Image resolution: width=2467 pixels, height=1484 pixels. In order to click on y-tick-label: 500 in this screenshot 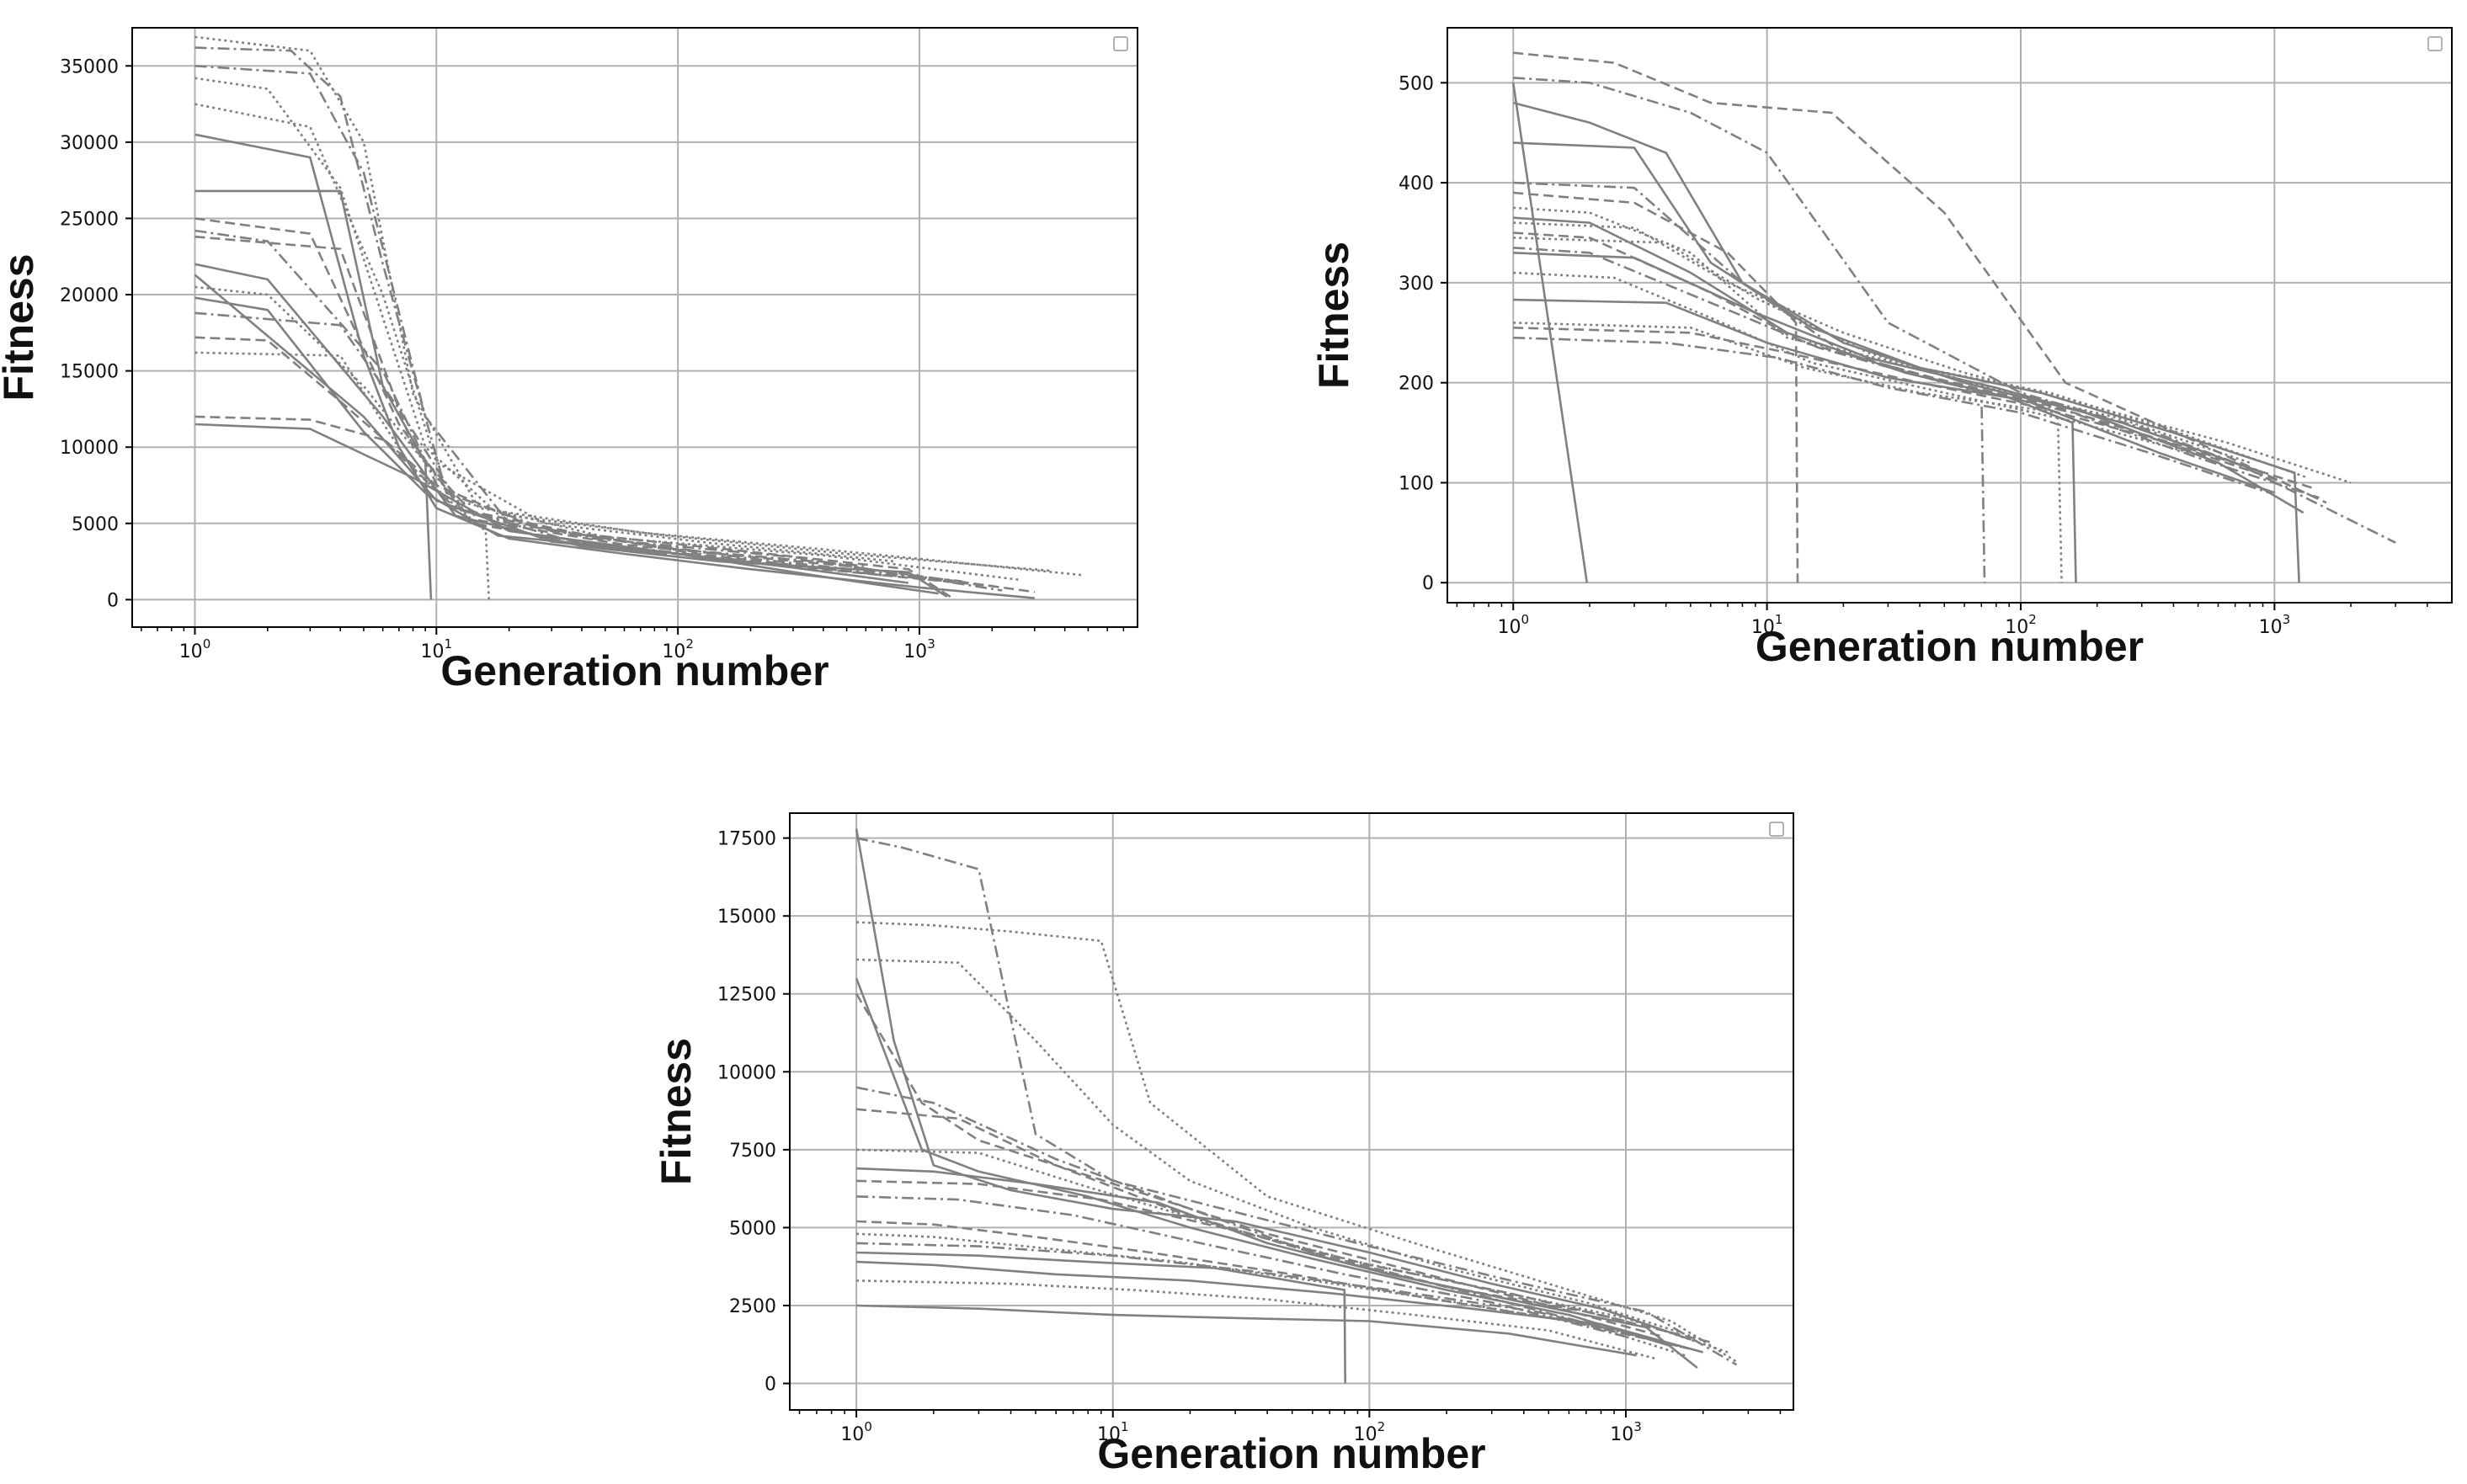, I will do `click(1417, 83)`.